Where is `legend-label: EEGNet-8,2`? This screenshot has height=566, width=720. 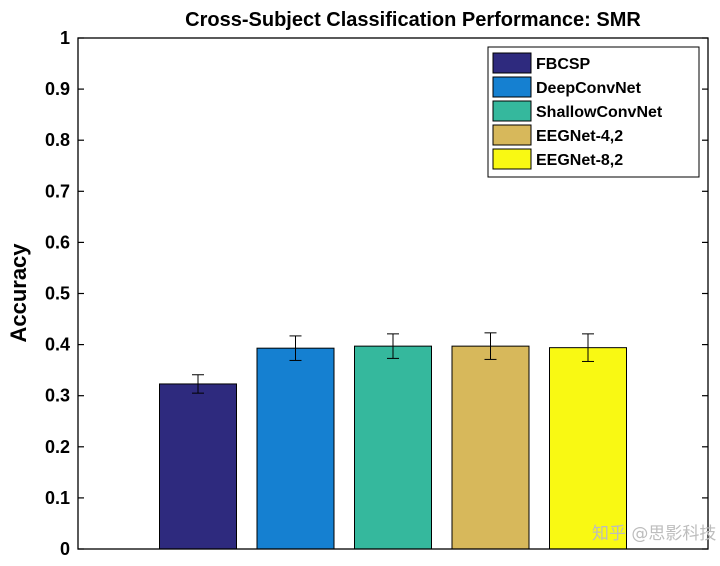 legend-label: EEGNet-8,2 is located at coordinates (579, 160).